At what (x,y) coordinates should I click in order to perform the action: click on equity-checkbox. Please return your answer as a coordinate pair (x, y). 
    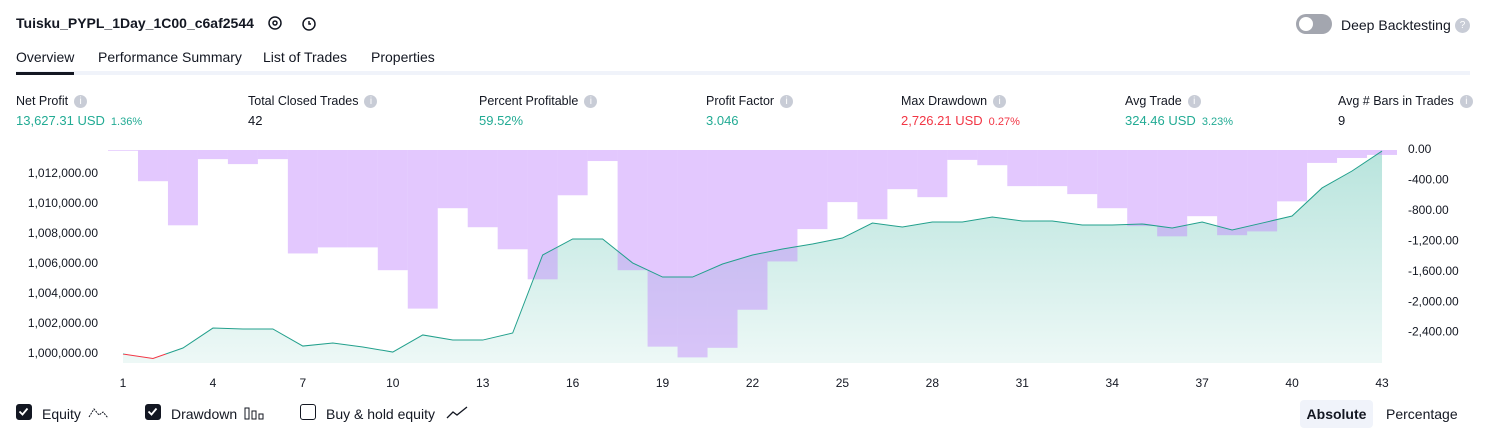
    Looking at the image, I should click on (24, 412).